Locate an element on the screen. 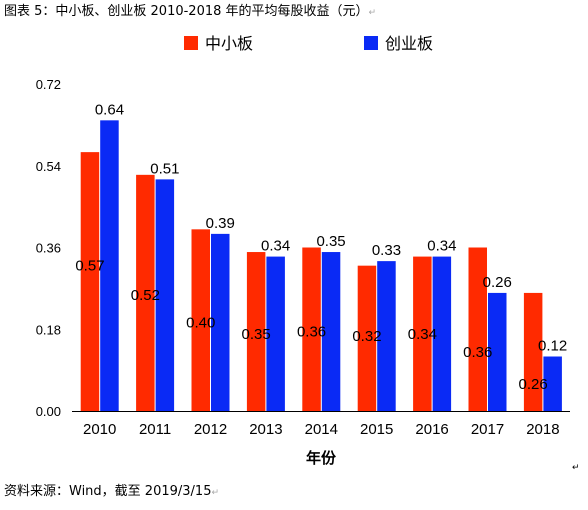  figure-source: 资料来源：Wind，截至 2019/3/15↵ is located at coordinates (111, 492).